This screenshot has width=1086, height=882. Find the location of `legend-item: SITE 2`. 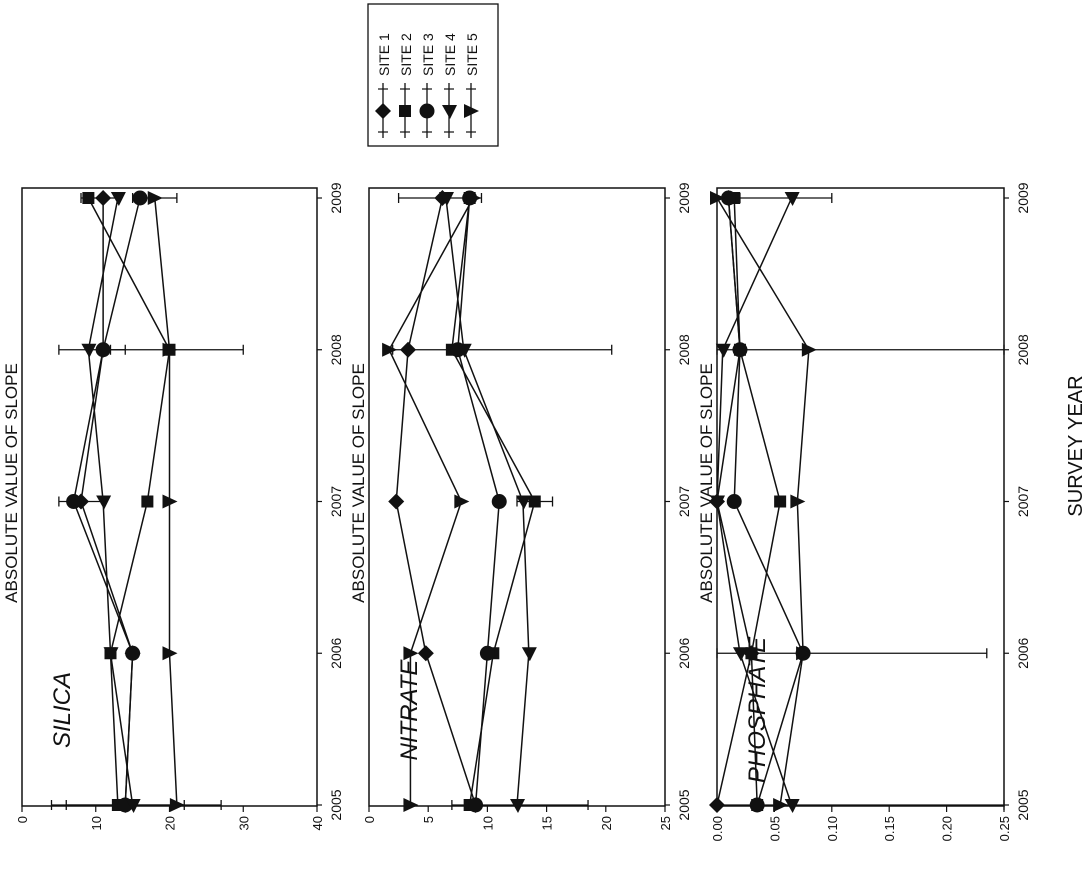

legend-item: SITE 2 is located at coordinates (406, 85).